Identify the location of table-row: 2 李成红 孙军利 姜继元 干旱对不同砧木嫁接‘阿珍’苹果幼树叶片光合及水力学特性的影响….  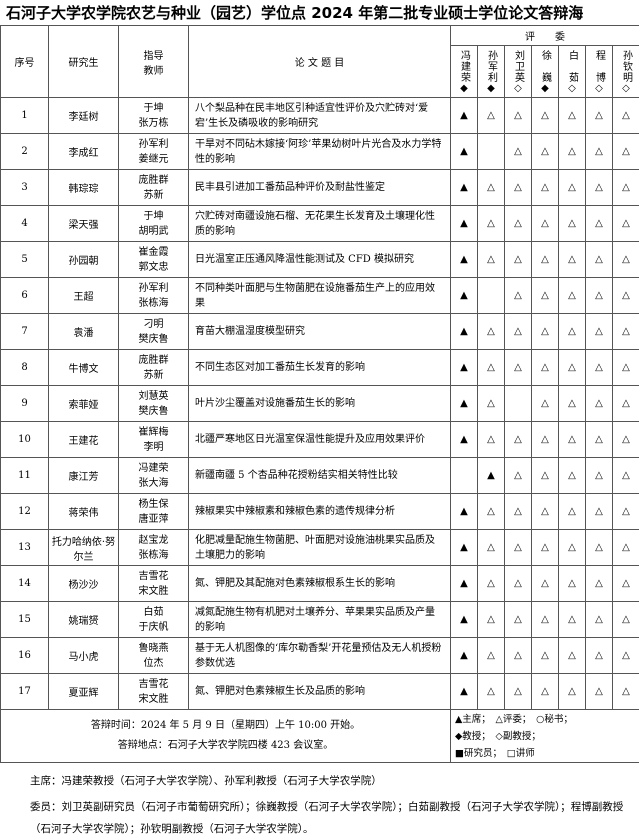
(319, 151).